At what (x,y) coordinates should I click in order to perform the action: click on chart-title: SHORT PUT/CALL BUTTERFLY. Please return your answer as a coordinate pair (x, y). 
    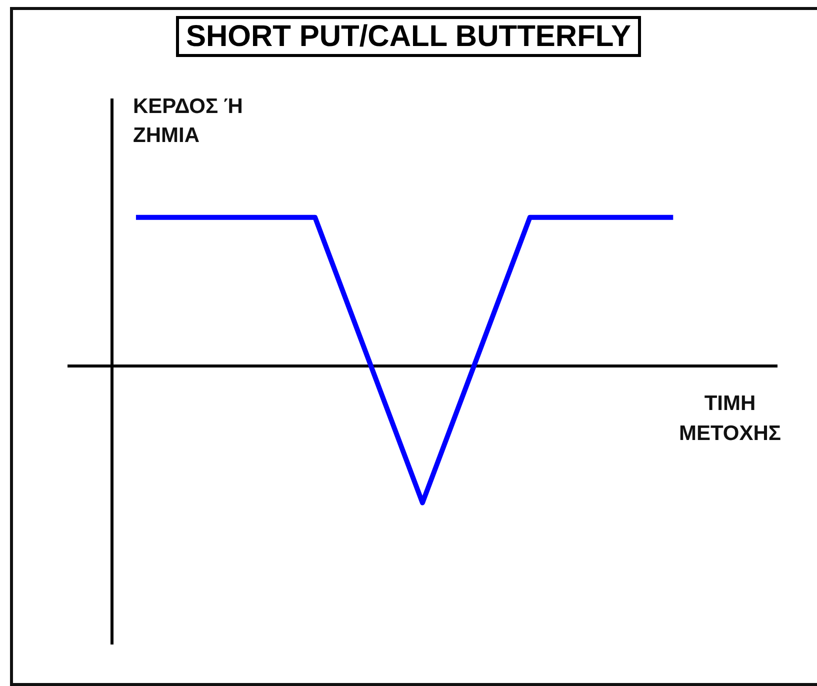
    Looking at the image, I should click on (408, 36).